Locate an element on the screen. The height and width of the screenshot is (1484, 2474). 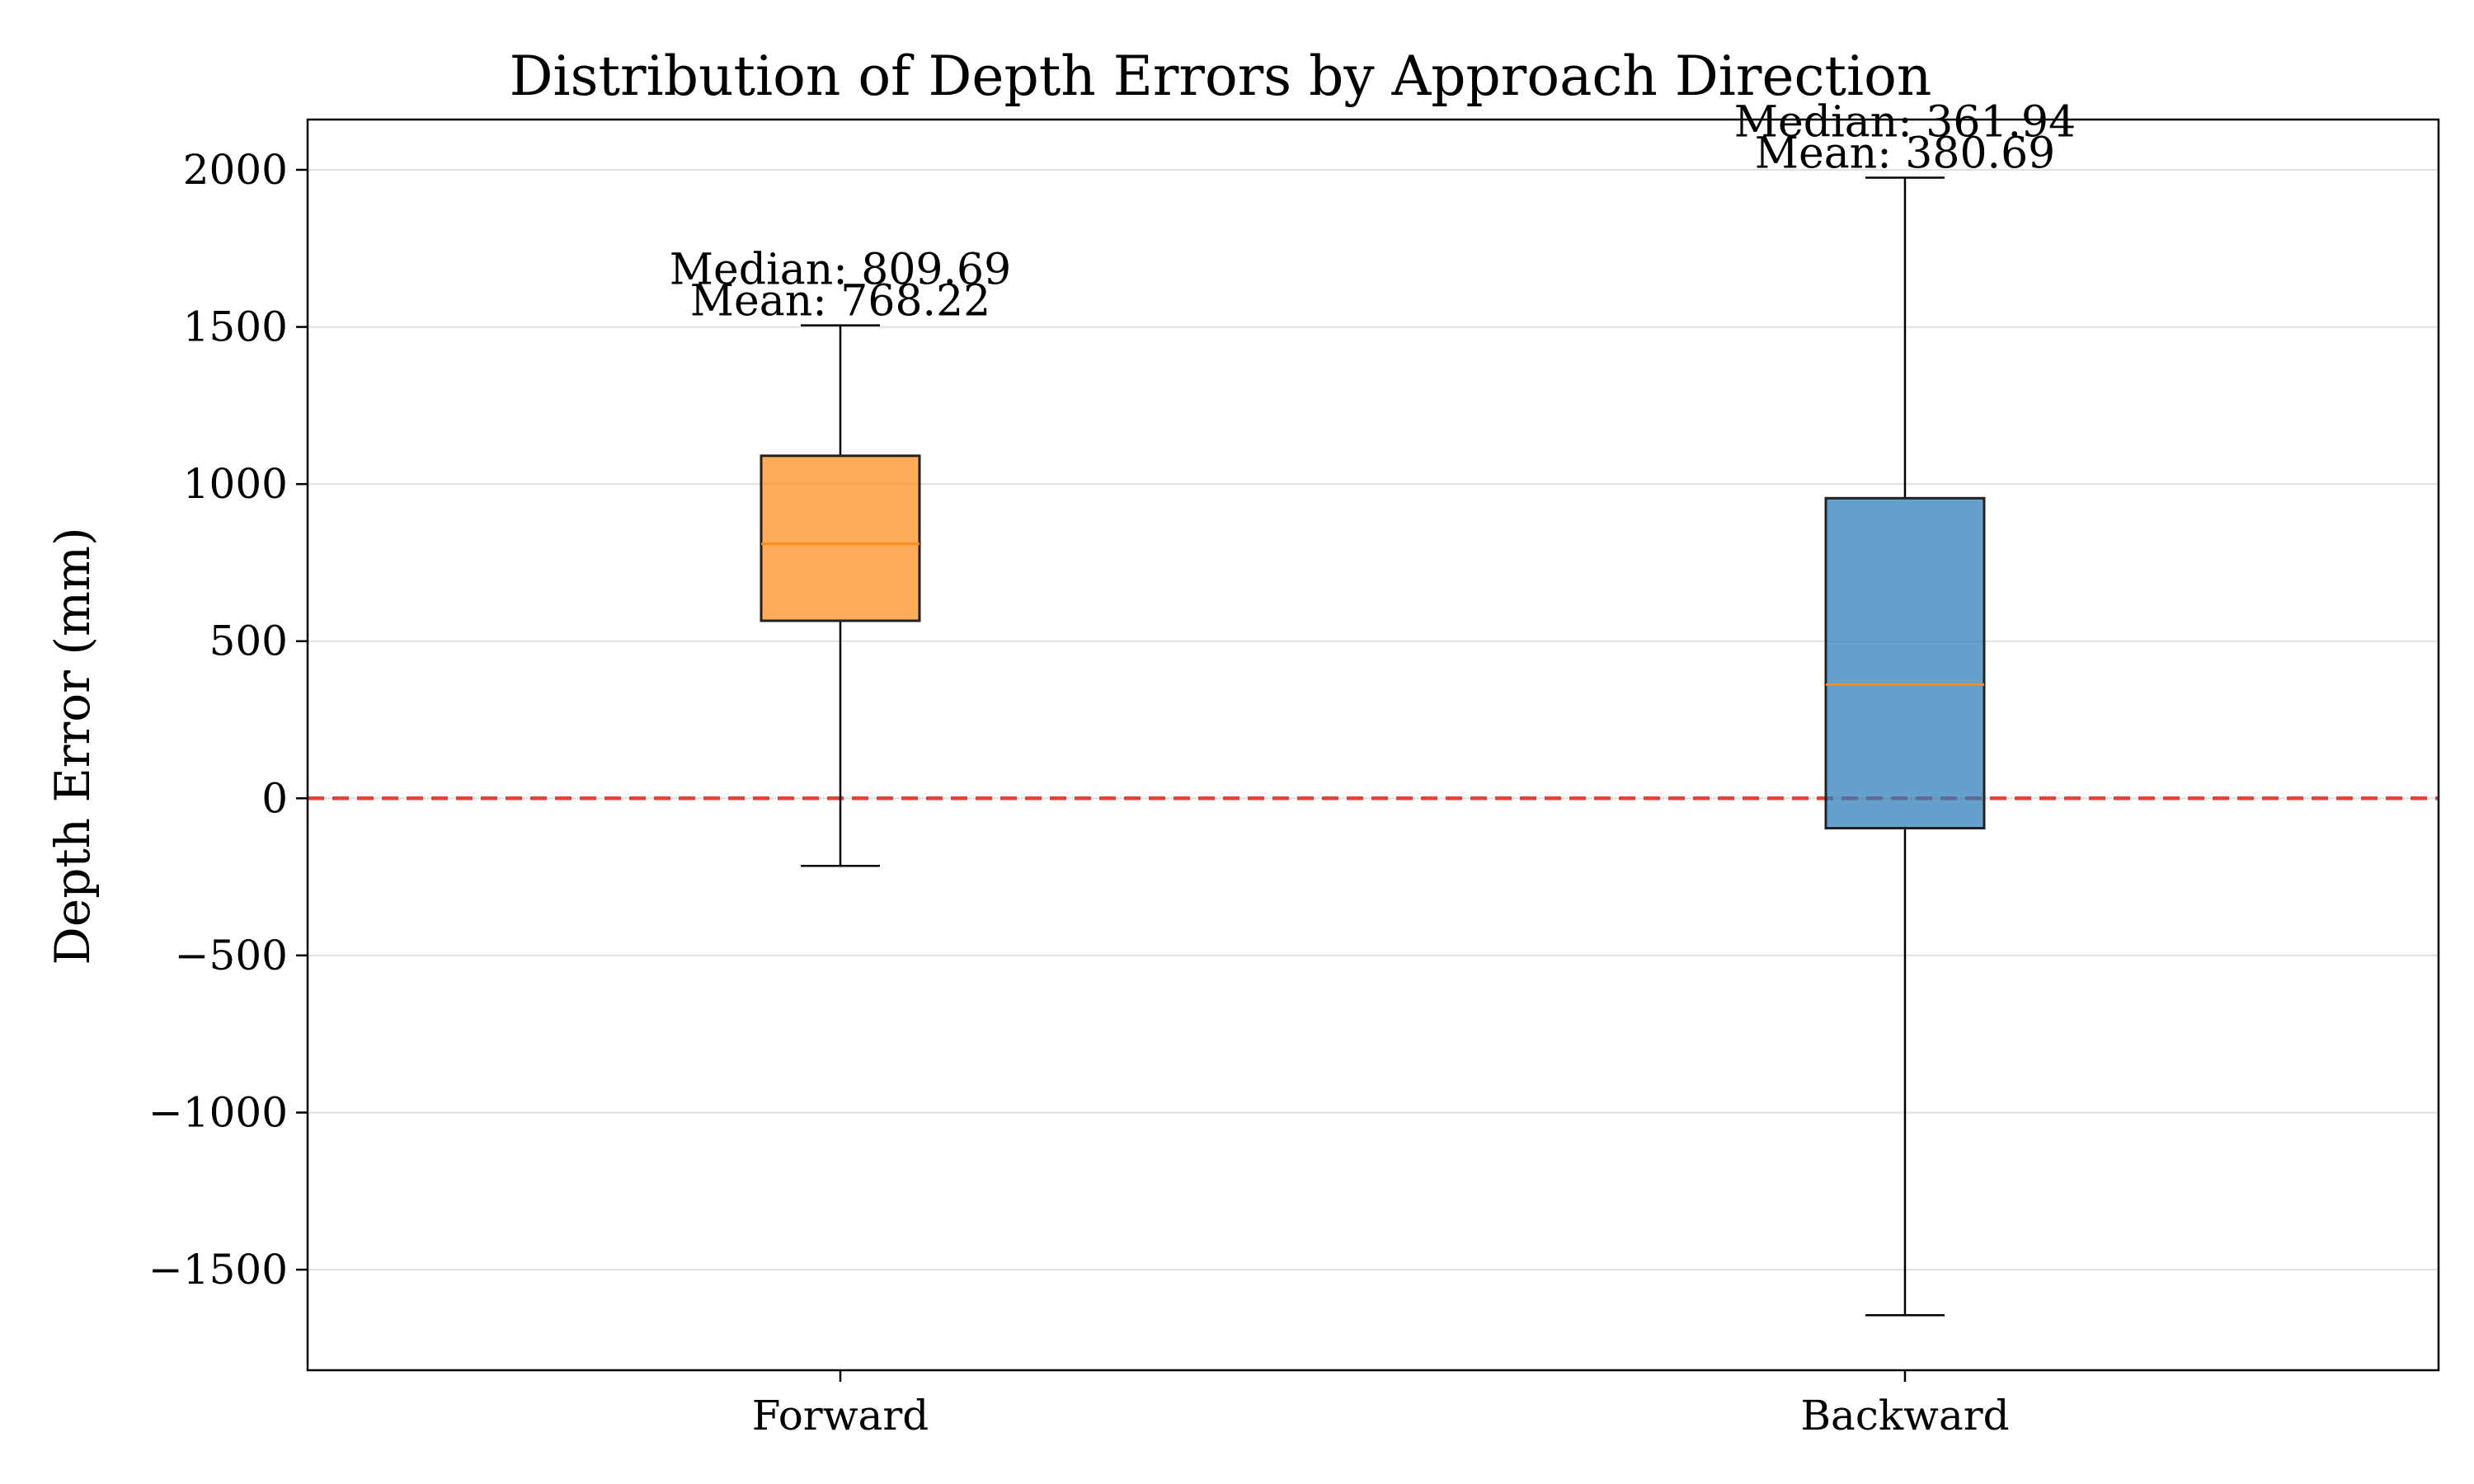
y-tick-label: 2000 is located at coordinates (235, 170).